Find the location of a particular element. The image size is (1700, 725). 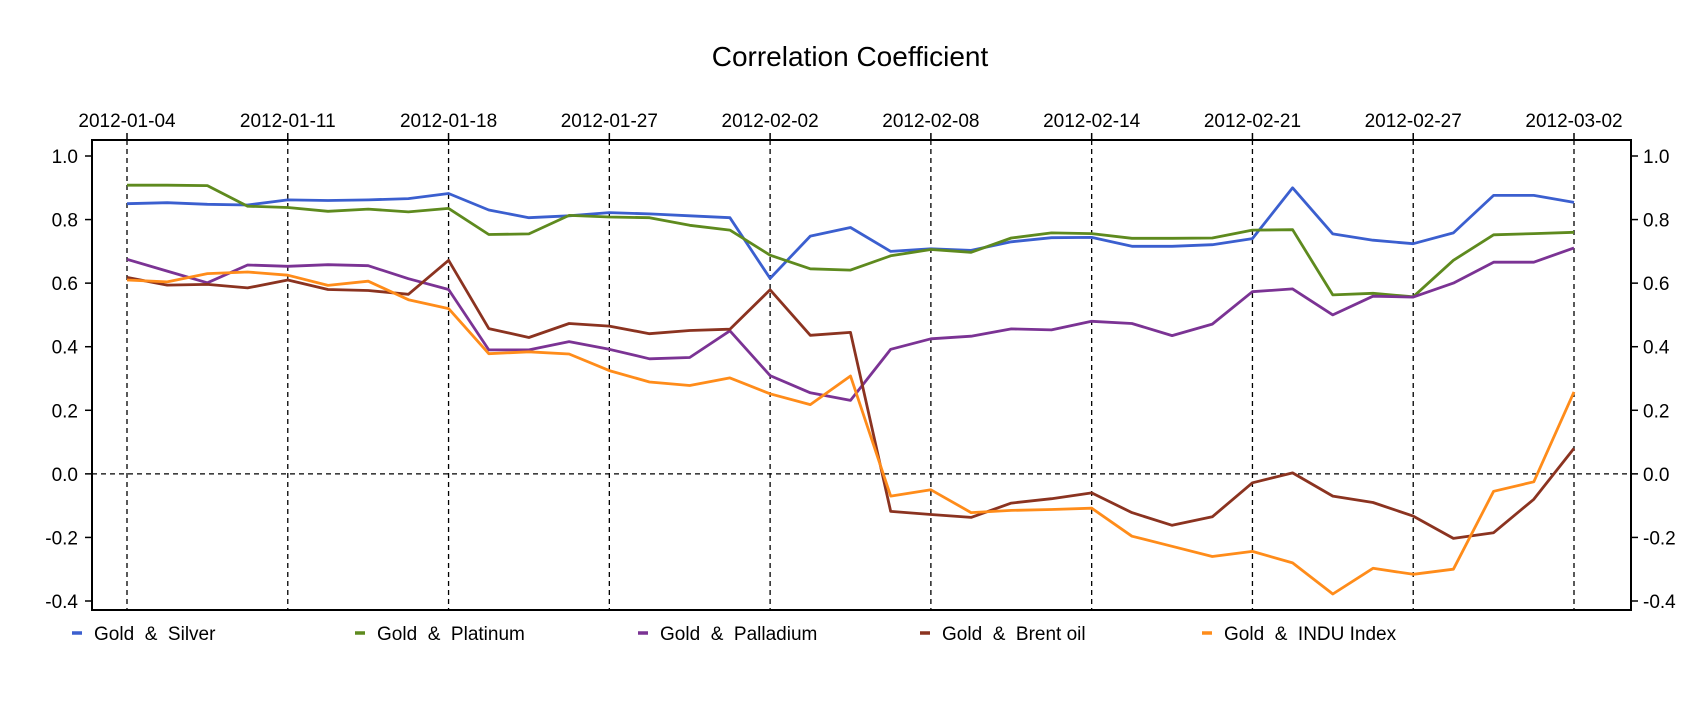

y-tick-label-right: -0.4 is located at coordinates (1659, 602).